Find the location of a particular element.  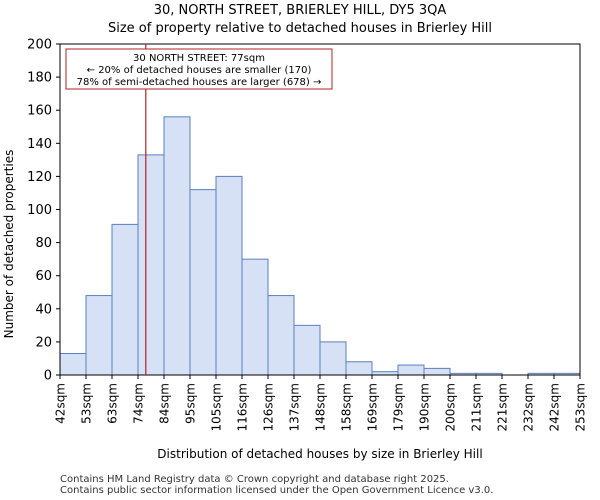

x-tick-label: 74sqm is located at coordinates (139, 403).